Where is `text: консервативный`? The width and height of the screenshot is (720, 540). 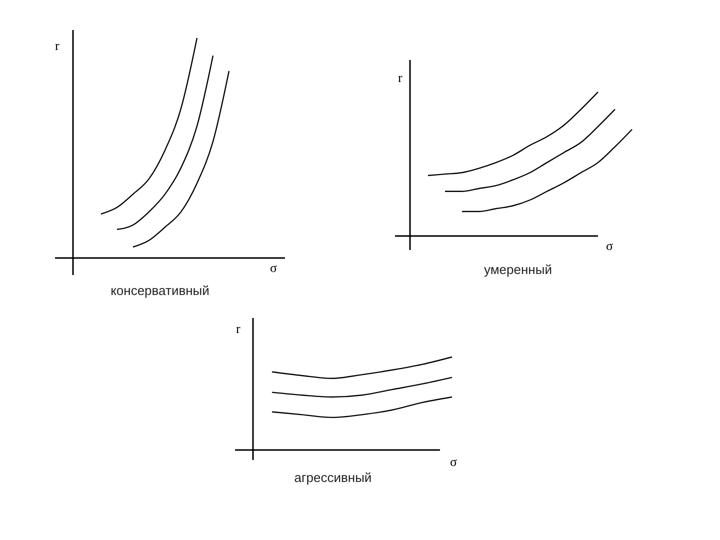
text: консервативный is located at coordinates (160, 290).